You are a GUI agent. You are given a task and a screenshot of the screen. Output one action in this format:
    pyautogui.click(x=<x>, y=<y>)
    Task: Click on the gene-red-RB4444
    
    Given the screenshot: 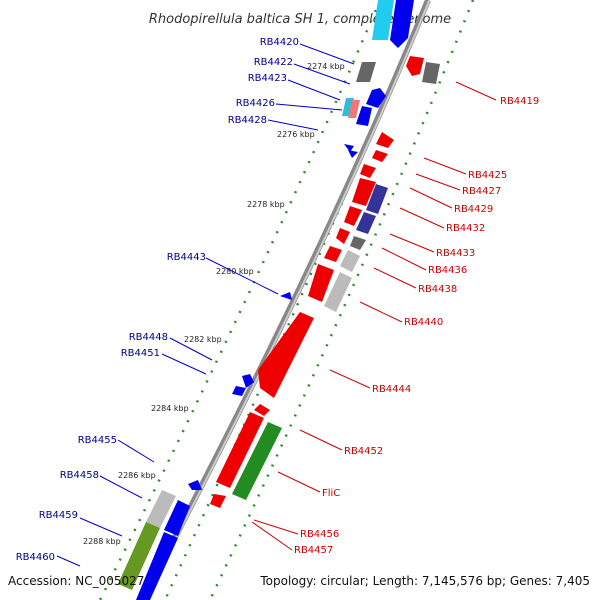 What is the action you would take?
    pyautogui.click(x=286, y=355)
    